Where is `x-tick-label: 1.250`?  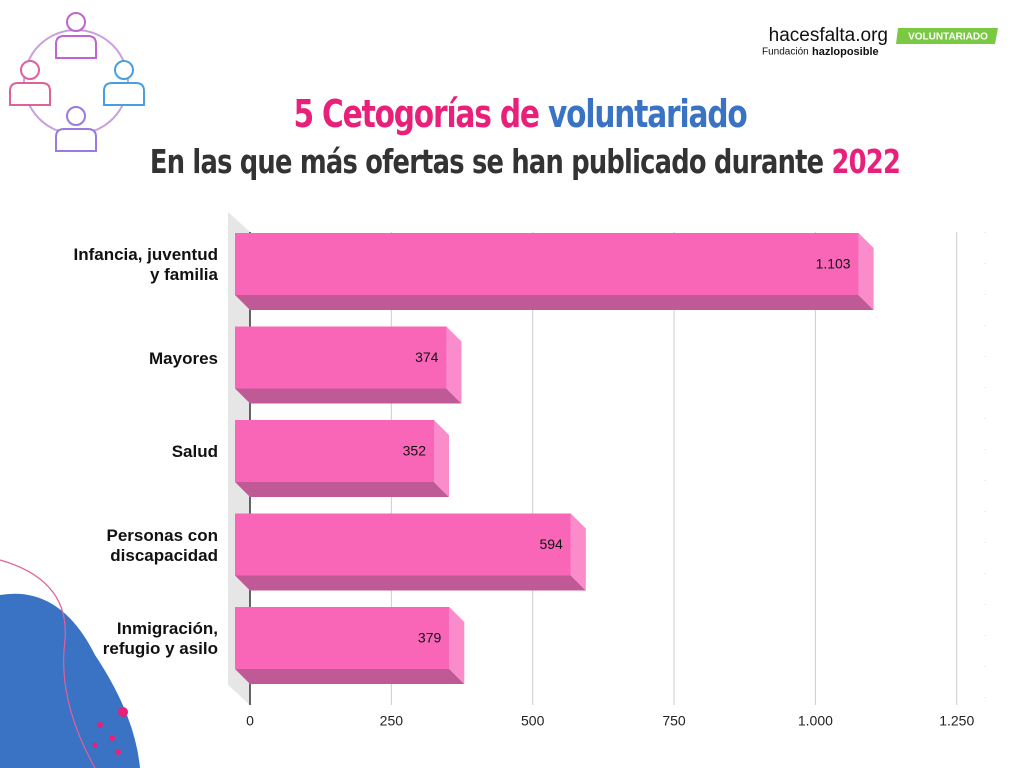 x-tick-label: 1.250 is located at coordinates (956, 721).